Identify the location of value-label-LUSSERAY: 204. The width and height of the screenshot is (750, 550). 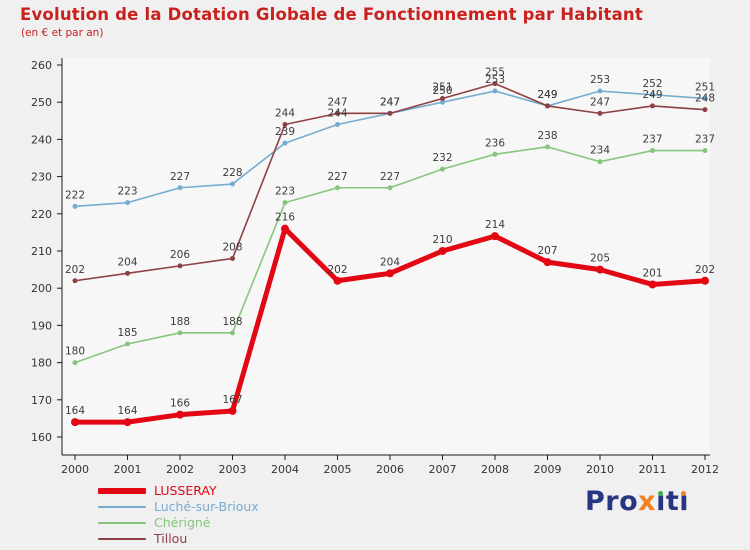
(390, 262).